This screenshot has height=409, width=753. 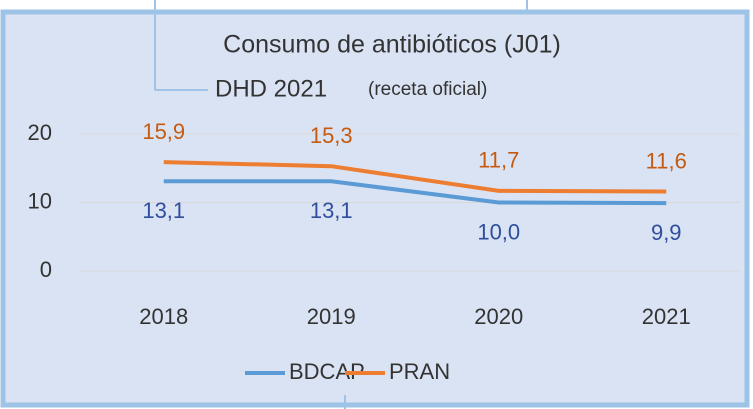 I want to click on legend-label: PRAN, so click(x=419, y=371).